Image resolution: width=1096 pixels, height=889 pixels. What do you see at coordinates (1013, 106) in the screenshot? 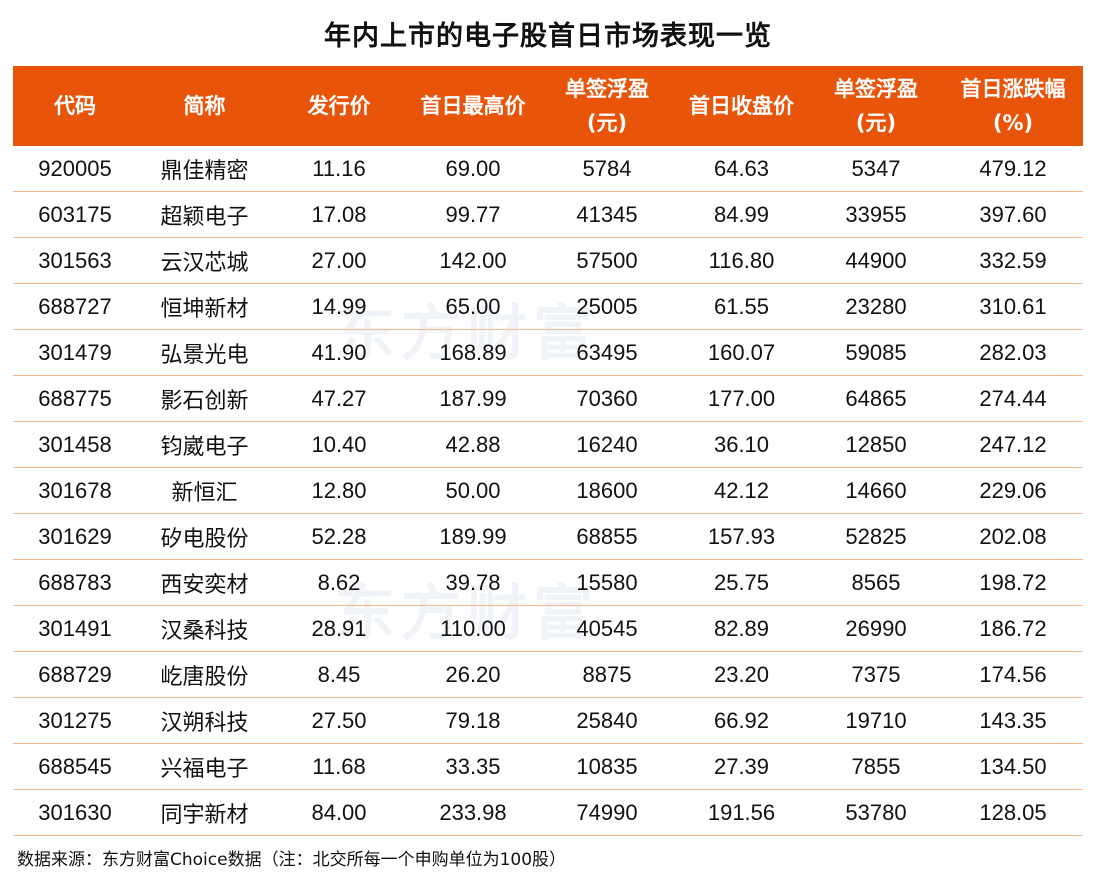
I see `column-header-first-day-change: 首日涨跌幅 (%)` at bounding box center [1013, 106].